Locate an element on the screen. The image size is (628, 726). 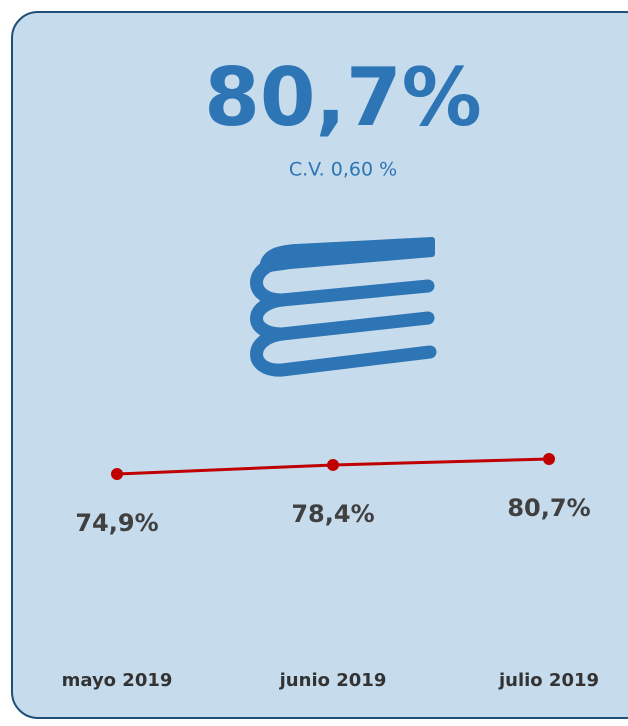
kpi-subtitle: C.V. 0,60 % is located at coordinates (343, 170).